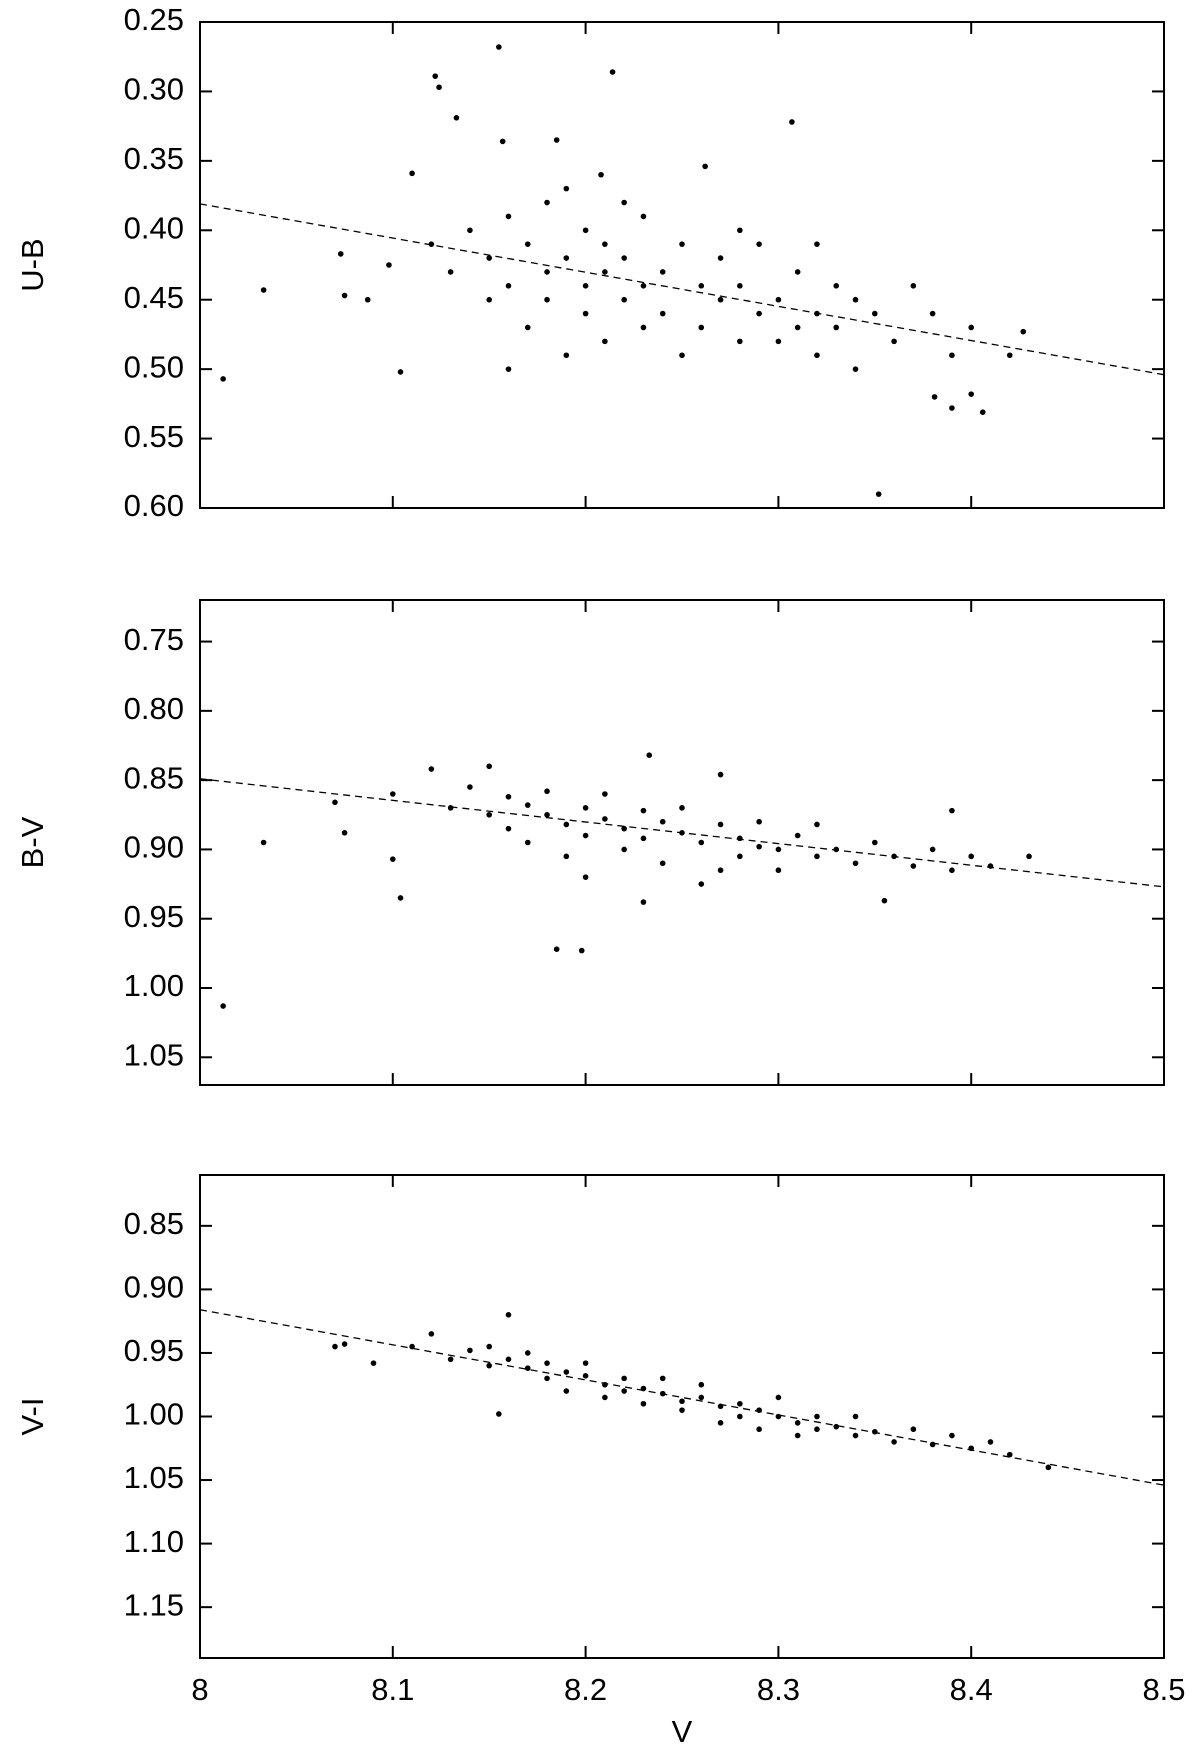 The height and width of the screenshot is (1749, 1200). I want to click on y-tick-label: 1.00, so click(154, 985).